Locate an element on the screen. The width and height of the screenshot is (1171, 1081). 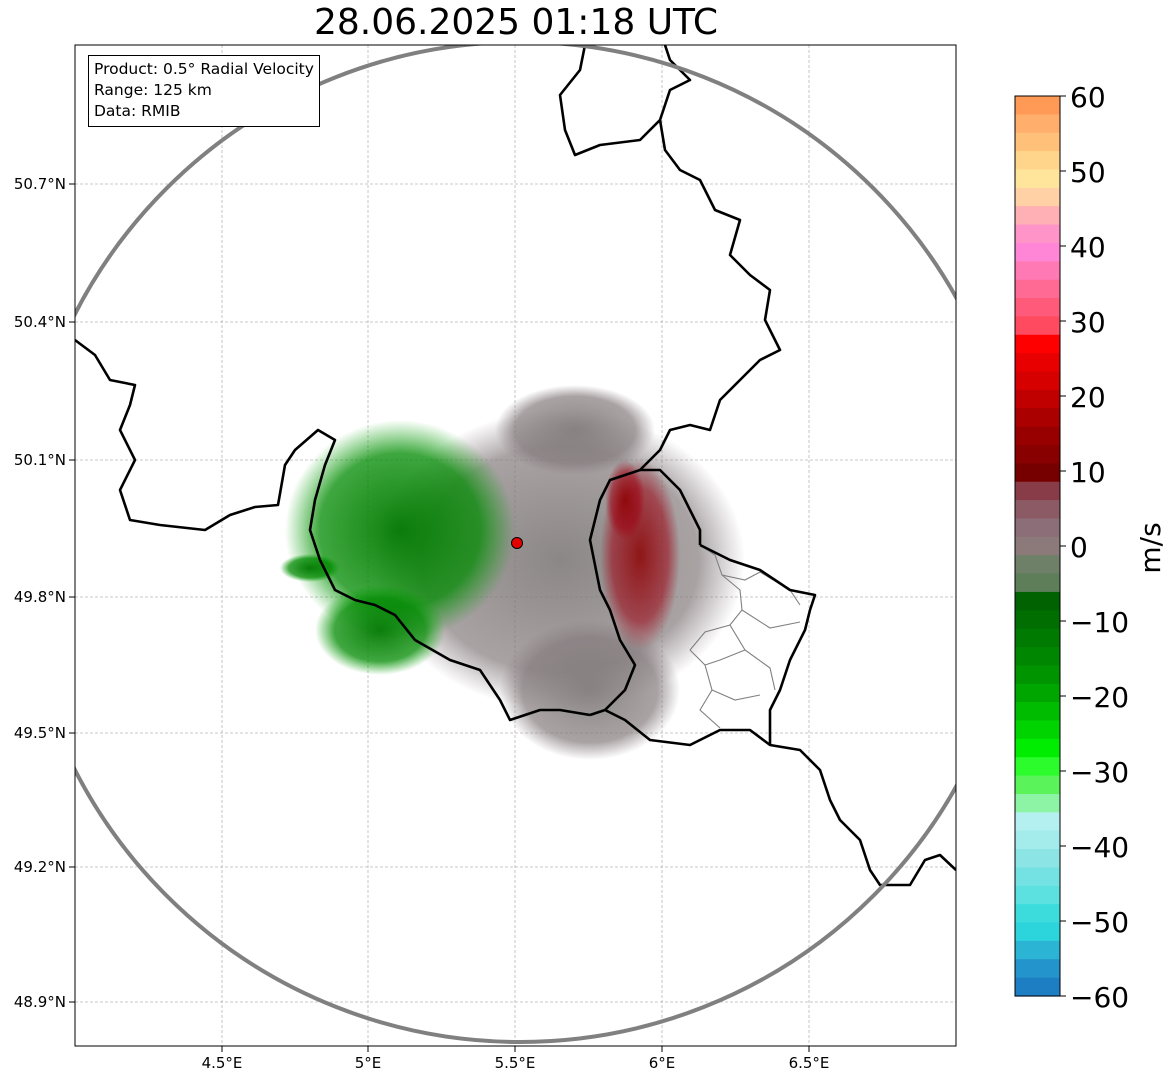
colorbar-tick-label: −30 is located at coordinates (1099, 772).